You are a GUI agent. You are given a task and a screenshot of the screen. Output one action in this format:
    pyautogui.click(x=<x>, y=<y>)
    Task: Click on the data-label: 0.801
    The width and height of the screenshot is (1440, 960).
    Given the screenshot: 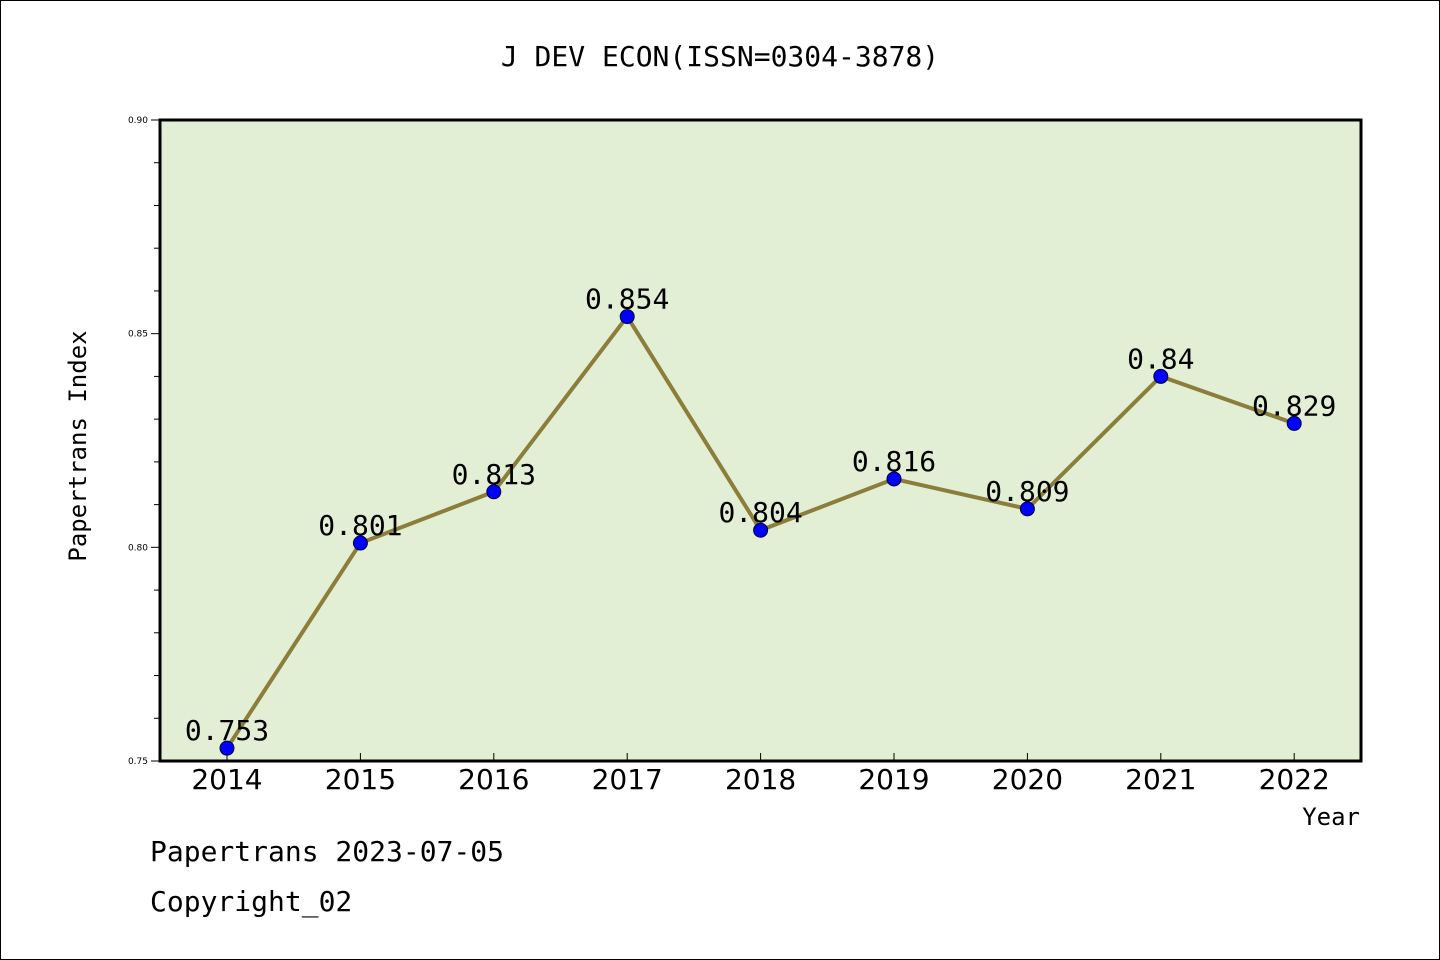 What is the action you would take?
    pyautogui.click(x=360, y=525)
    